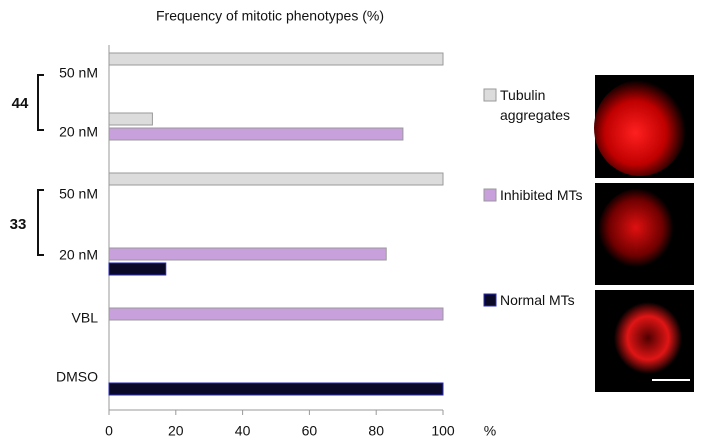 The height and width of the screenshot is (446, 704). What do you see at coordinates (270, 16) in the screenshot?
I see `chart-title: Frequency of mitotic phenotypes (%)` at bounding box center [270, 16].